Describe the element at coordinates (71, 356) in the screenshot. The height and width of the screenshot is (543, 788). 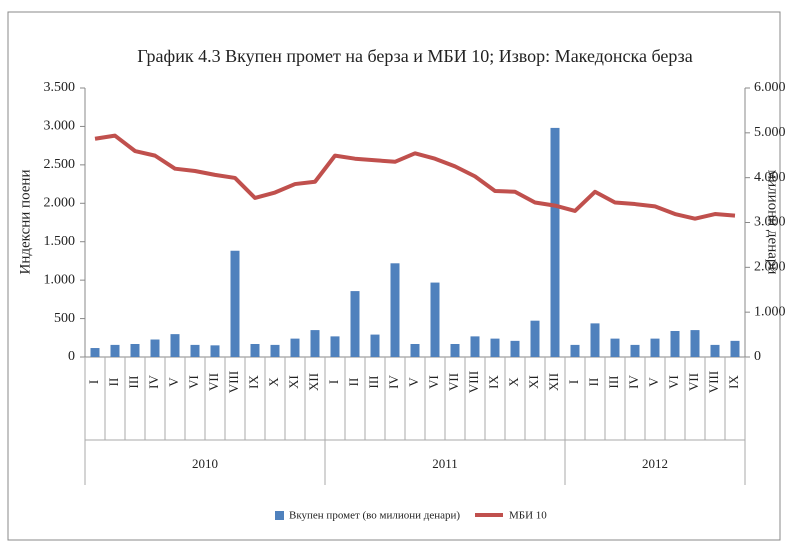
I see `y-tick-label: 0` at that location.